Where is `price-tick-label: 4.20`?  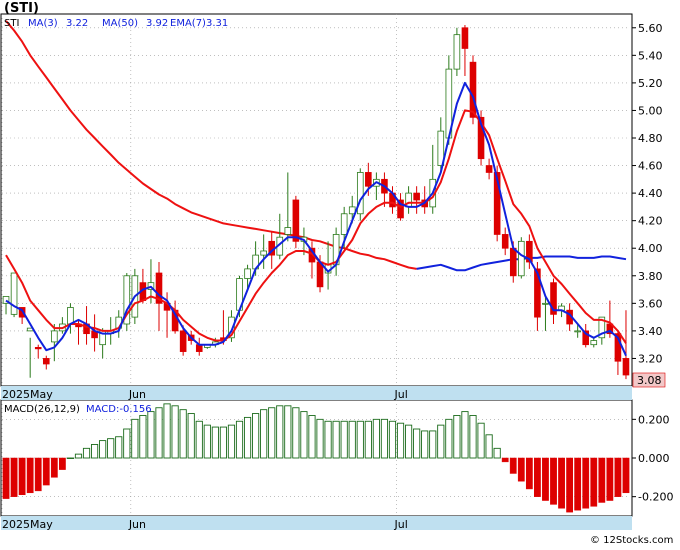 price-tick-label: 4.20 is located at coordinates (650, 221).